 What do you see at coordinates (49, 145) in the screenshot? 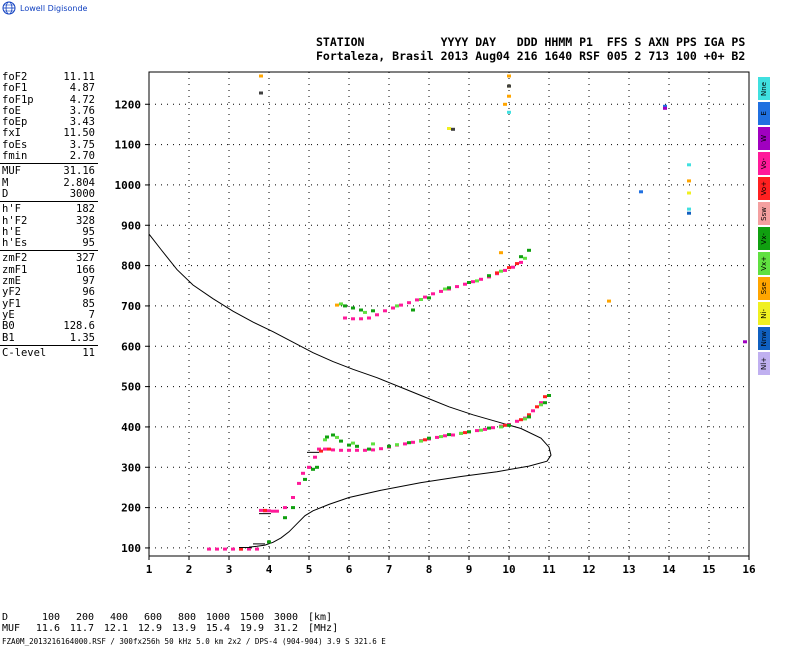
I see `param-row: foEs 3.75` at bounding box center [49, 145].